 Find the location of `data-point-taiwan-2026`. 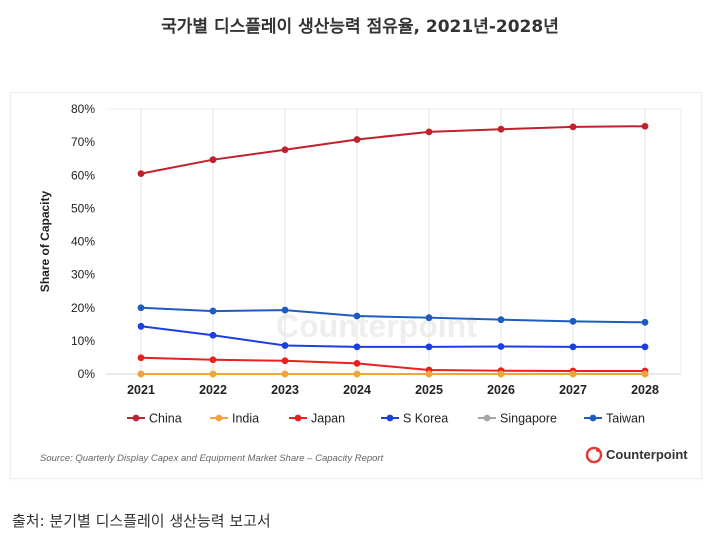

data-point-taiwan-2026 is located at coordinates (501, 320).